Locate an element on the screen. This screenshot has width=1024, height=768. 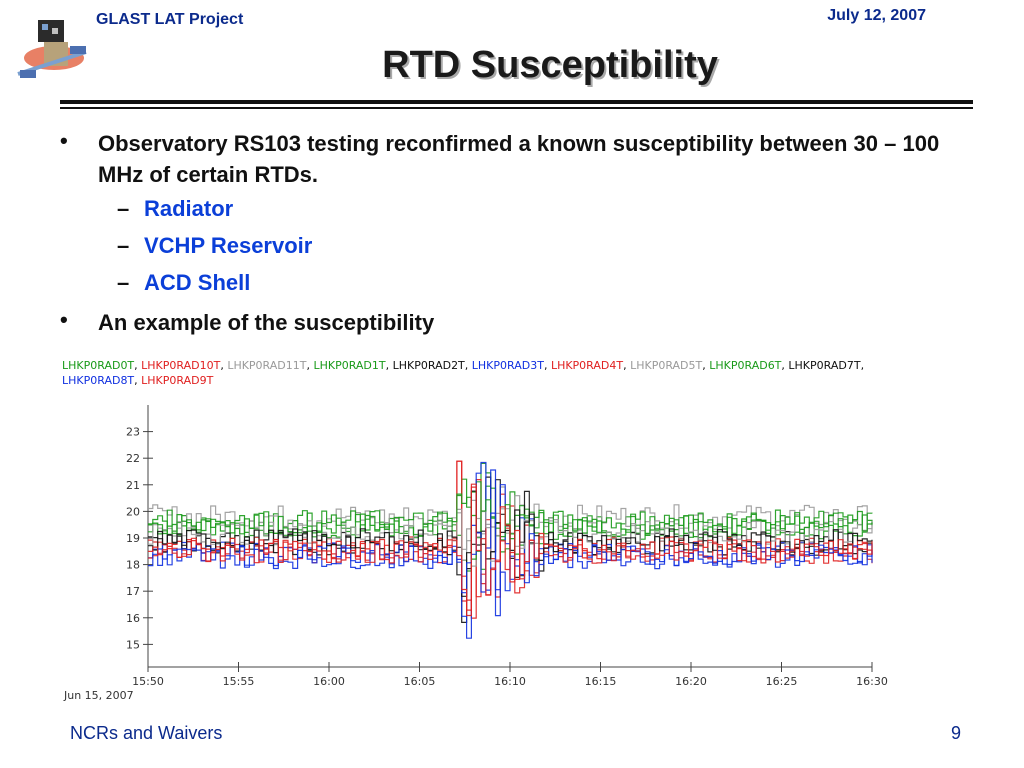
project-name: GLAST LAT Project is located at coordinates (170, 19).